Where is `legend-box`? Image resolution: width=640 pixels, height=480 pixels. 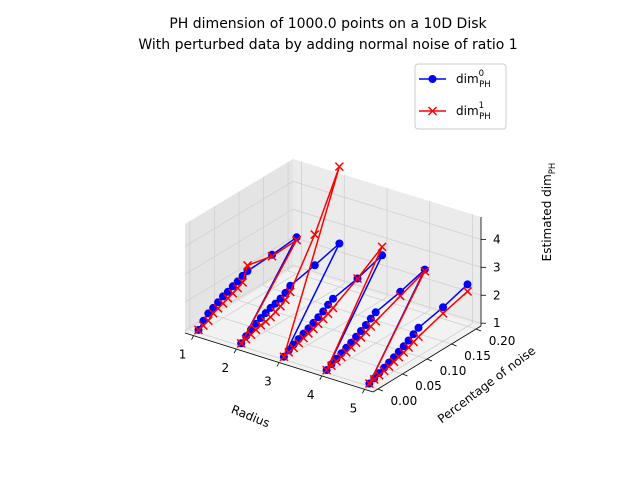
legend-box is located at coordinates (460, 96).